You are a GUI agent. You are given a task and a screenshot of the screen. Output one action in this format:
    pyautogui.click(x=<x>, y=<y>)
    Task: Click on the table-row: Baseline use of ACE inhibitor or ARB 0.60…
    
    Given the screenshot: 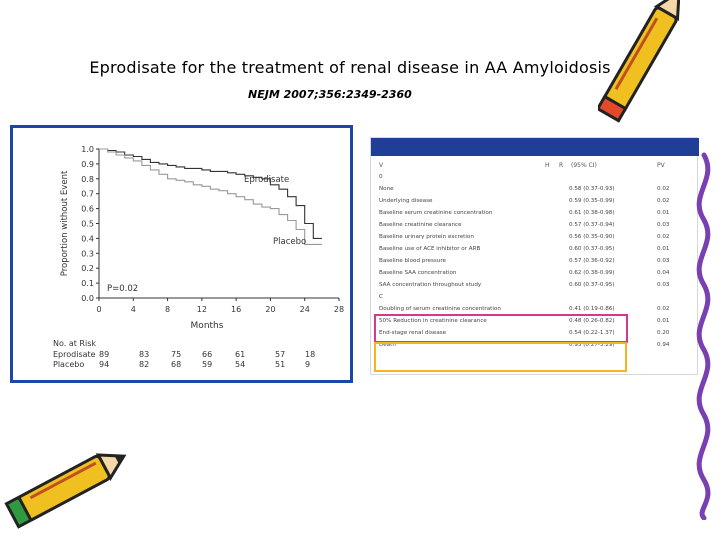 What is the action you would take?
    pyautogui.click(x=534, y=250)
    